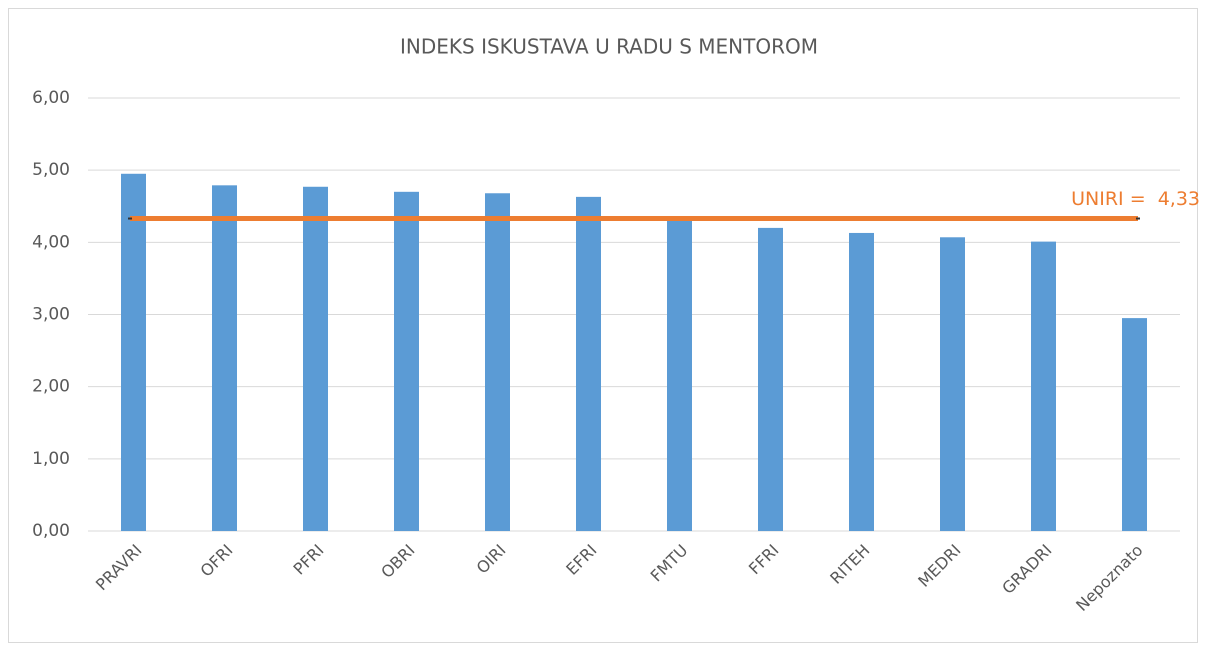  What do you see at coordinates (1135, 199) in the screenshot?
I see `reference-label: UNIRI = 4,33` at bounding box center [1135, 199].